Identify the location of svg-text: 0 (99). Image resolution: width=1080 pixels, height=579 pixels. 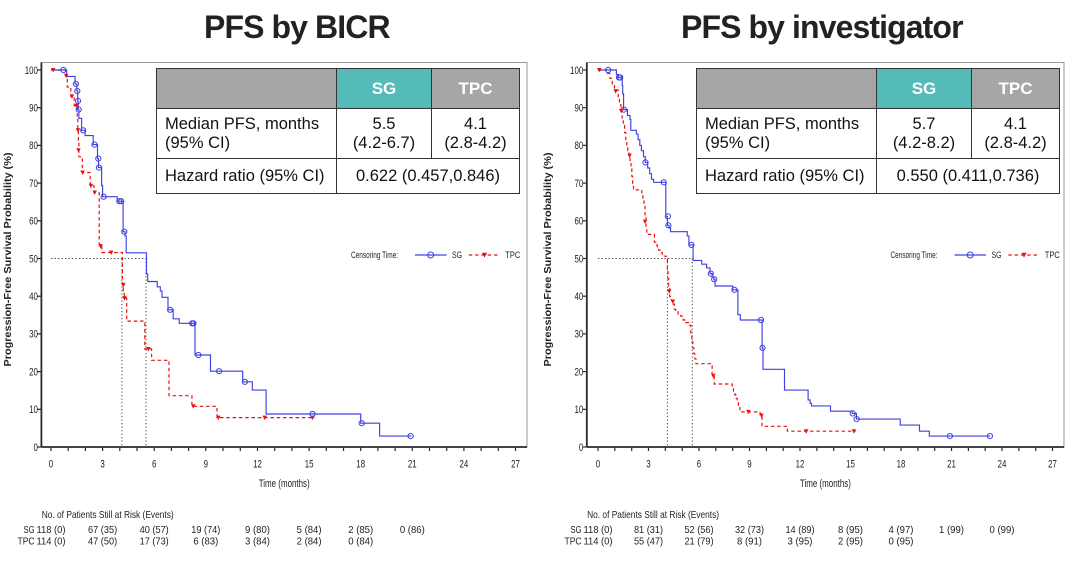
(1002, 530).